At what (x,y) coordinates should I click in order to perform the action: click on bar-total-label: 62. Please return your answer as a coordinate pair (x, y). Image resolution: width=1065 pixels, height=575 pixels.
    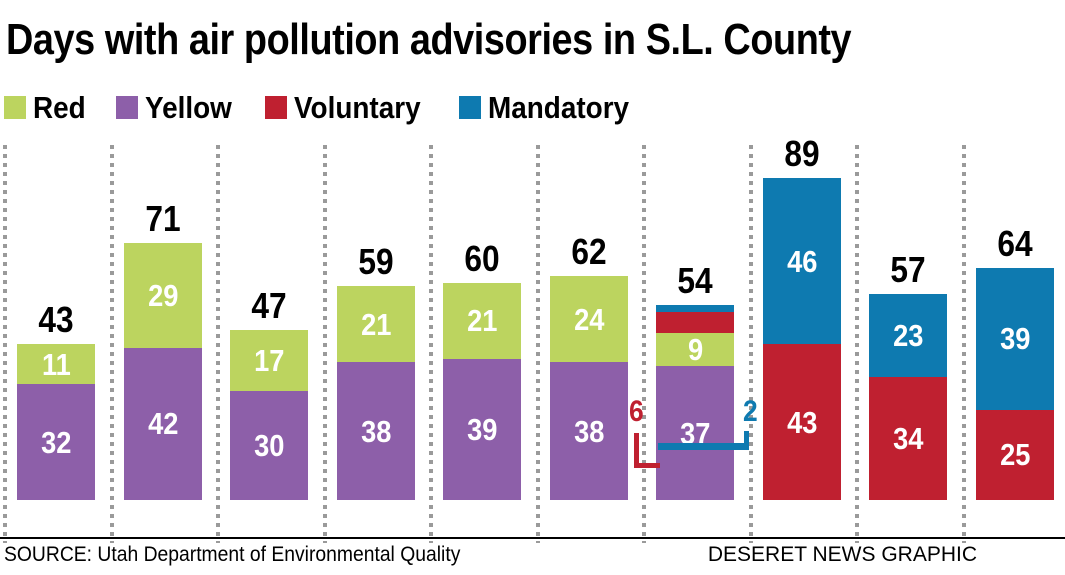
    Looking at the image, I should click on (589, 251).